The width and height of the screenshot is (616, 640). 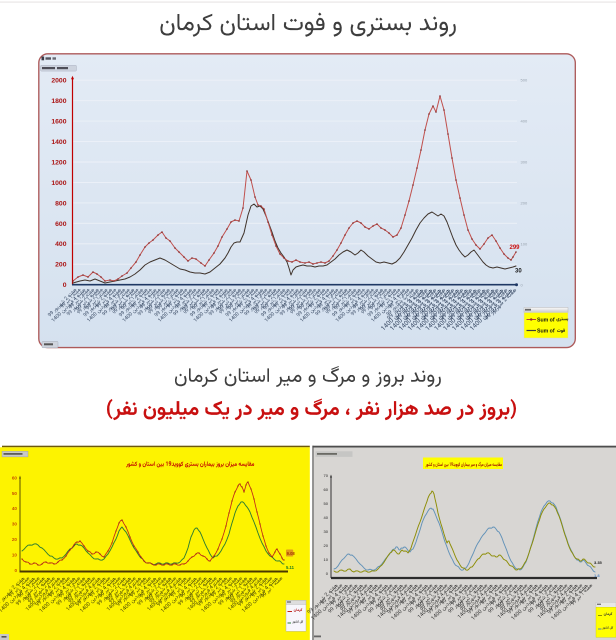 What do you see at coordinates (524, 162) in the screenshot?
I see `svg-text: 300` at bounding box center [524, 162].